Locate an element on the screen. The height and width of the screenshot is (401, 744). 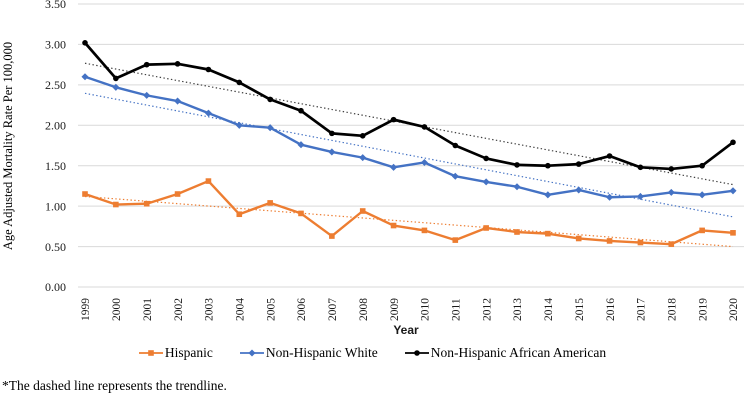
x-tick-label: 2020 is located at coordinates (734, 309).